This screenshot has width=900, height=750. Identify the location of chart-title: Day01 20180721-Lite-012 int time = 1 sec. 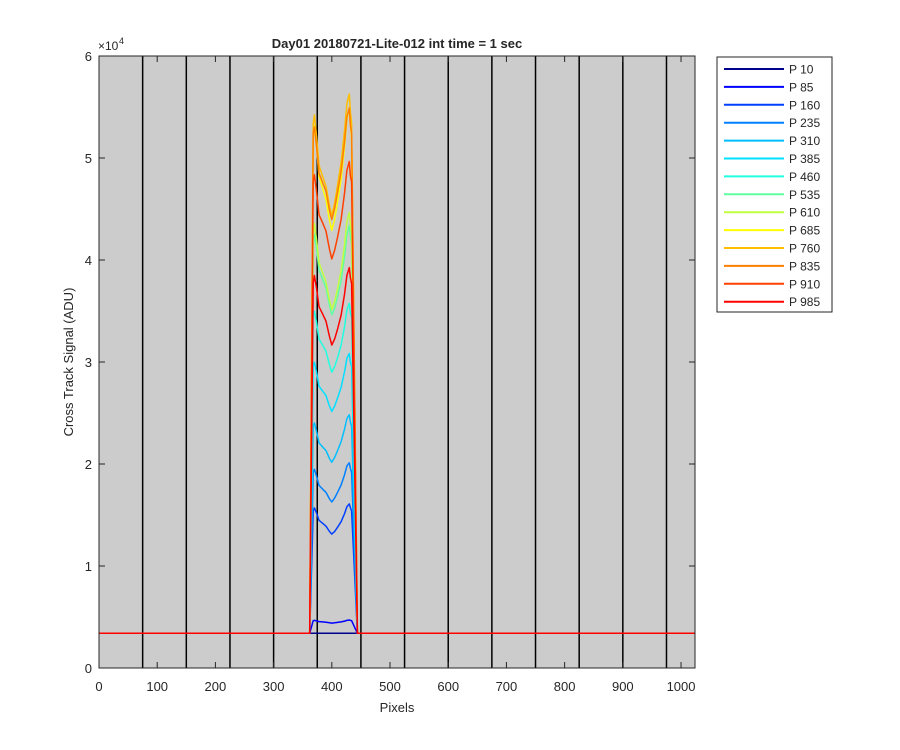
(397, 43).